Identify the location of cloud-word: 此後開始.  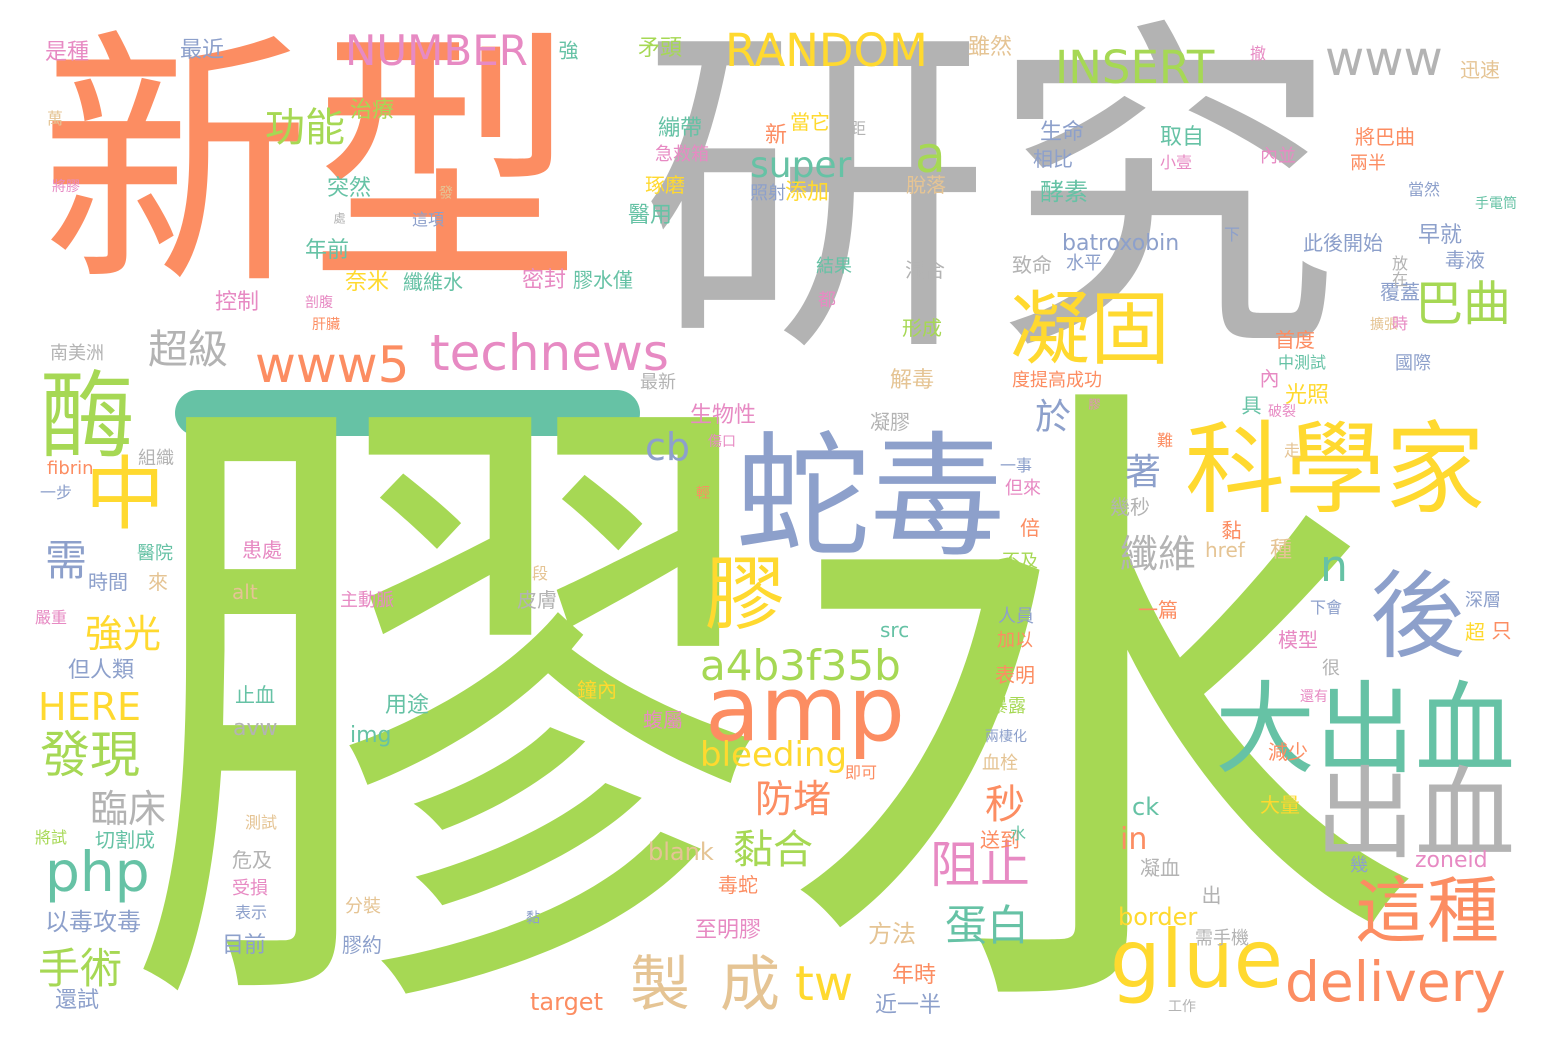
(1343, 243).